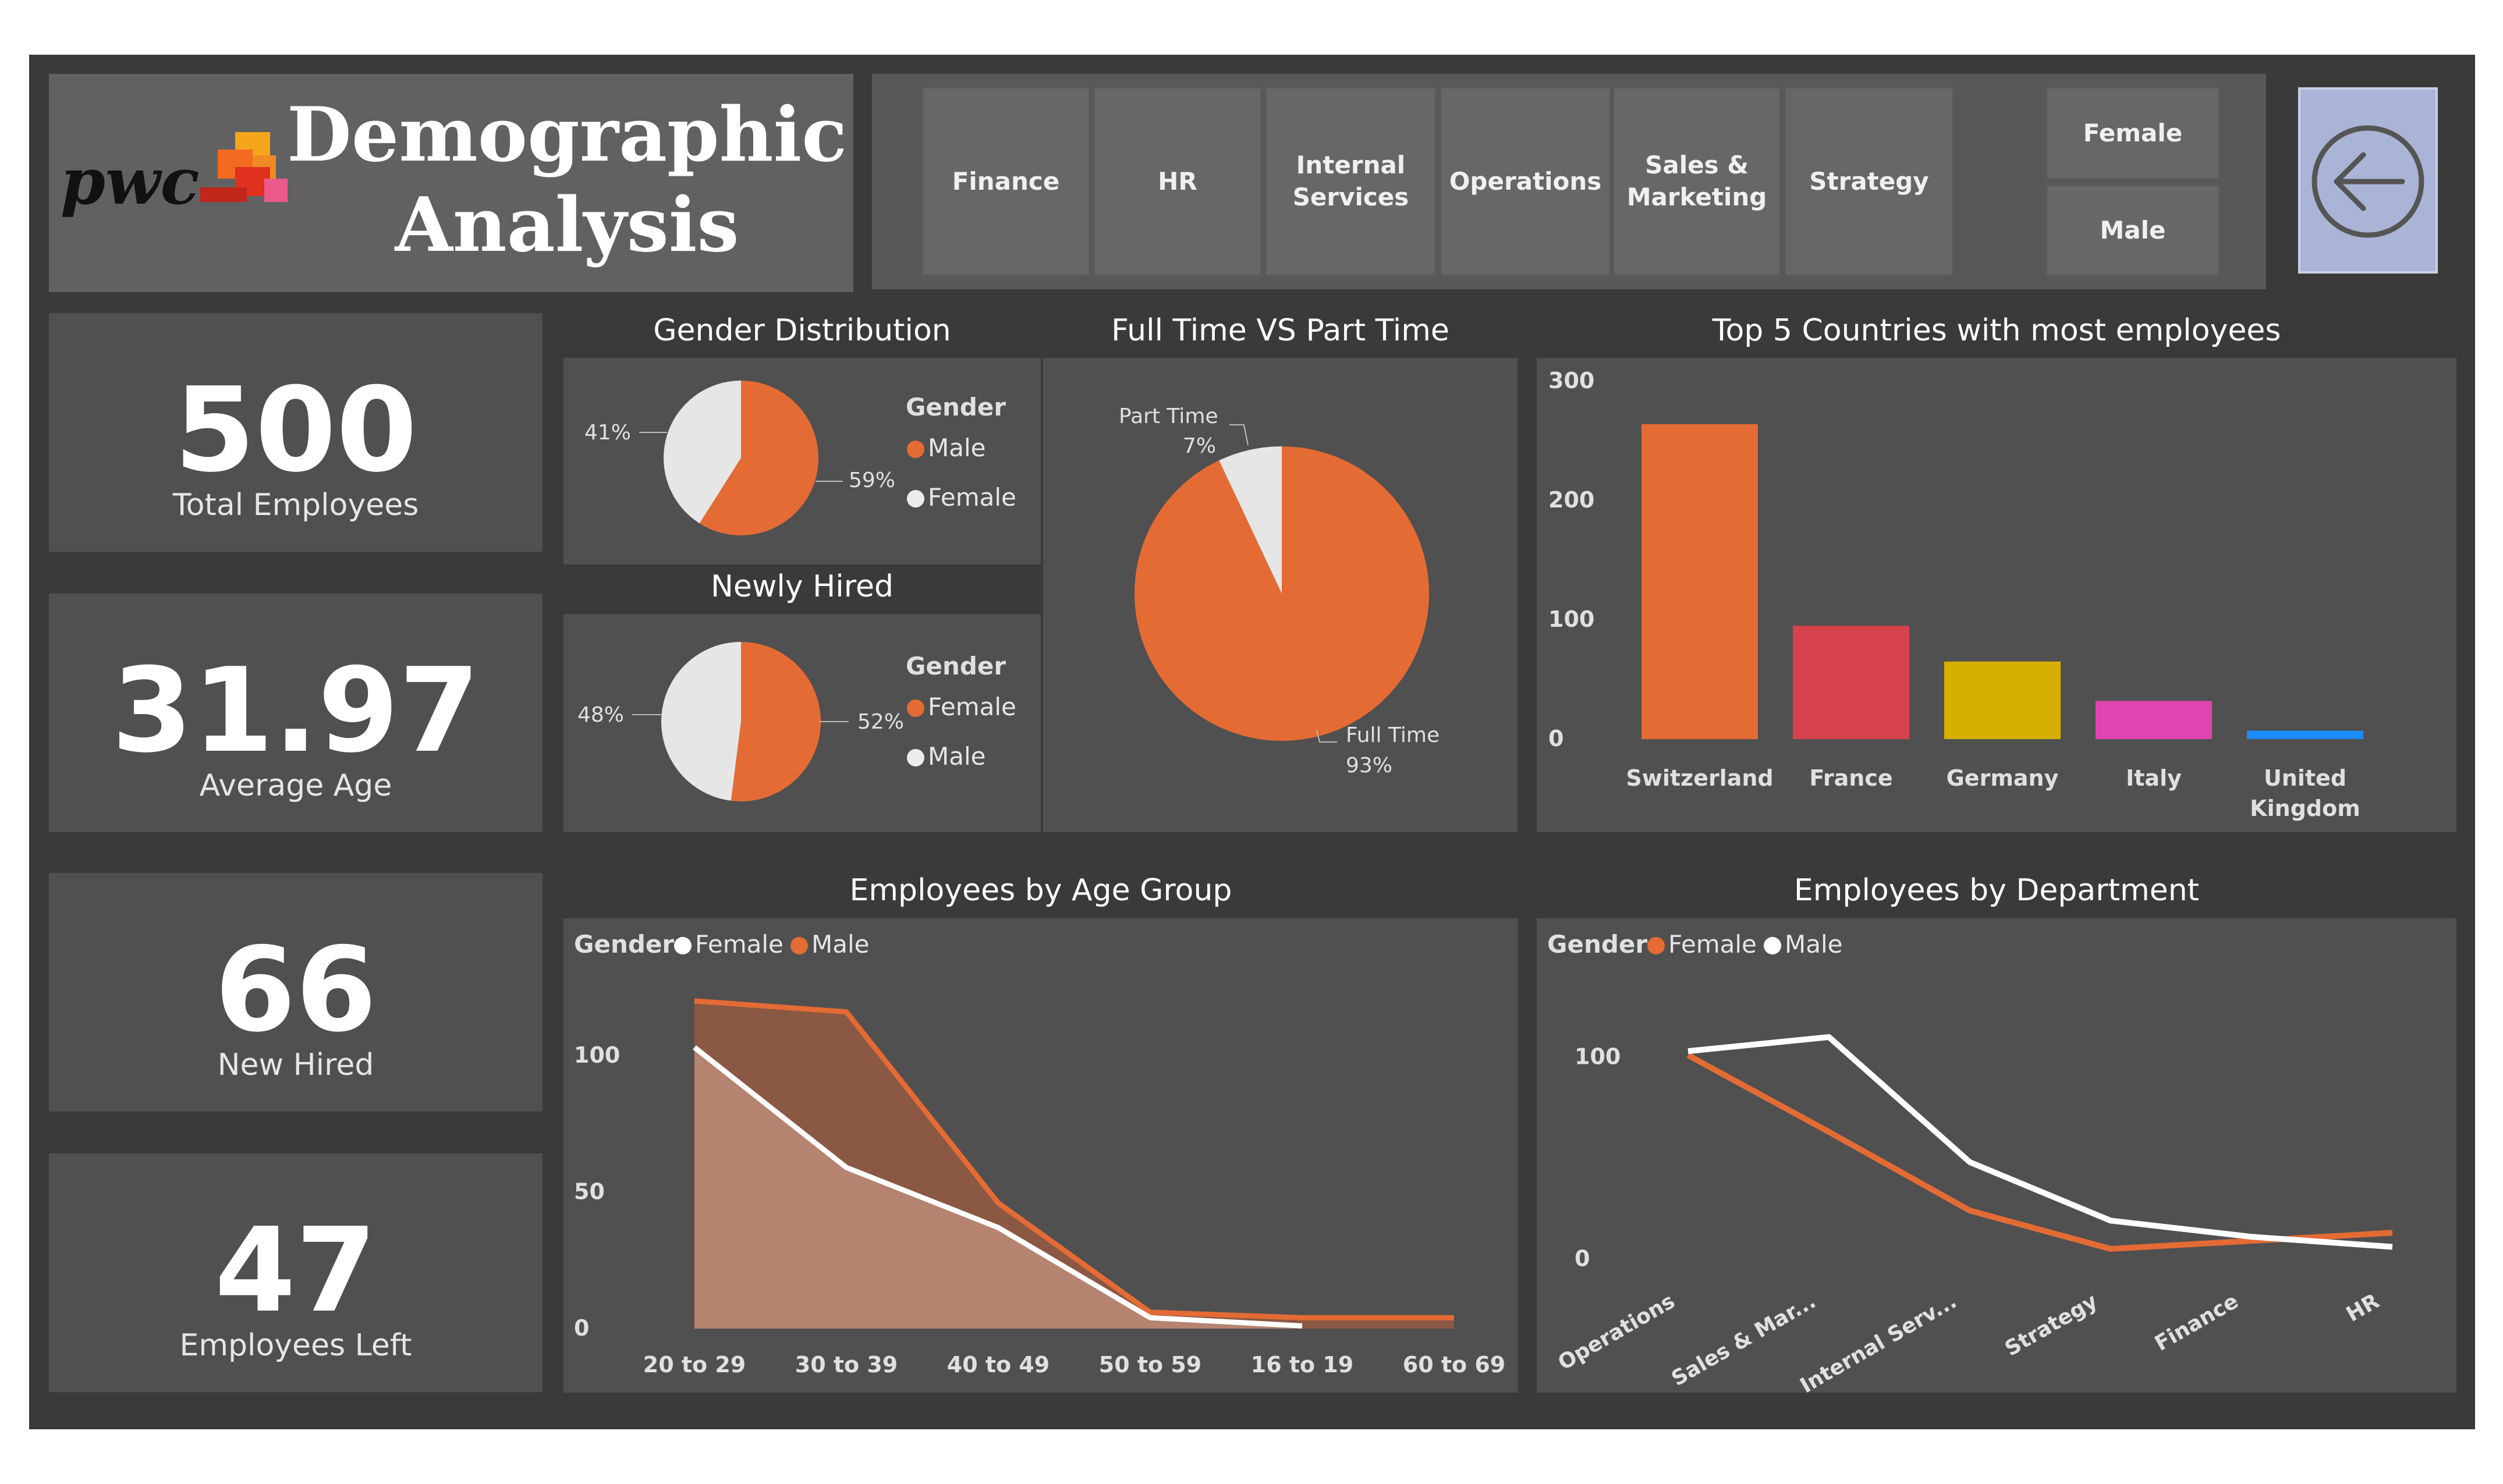  Describe the element at coordinates (2132, 133) in the screenshot. I see `gender-button-female: Female` at that location.